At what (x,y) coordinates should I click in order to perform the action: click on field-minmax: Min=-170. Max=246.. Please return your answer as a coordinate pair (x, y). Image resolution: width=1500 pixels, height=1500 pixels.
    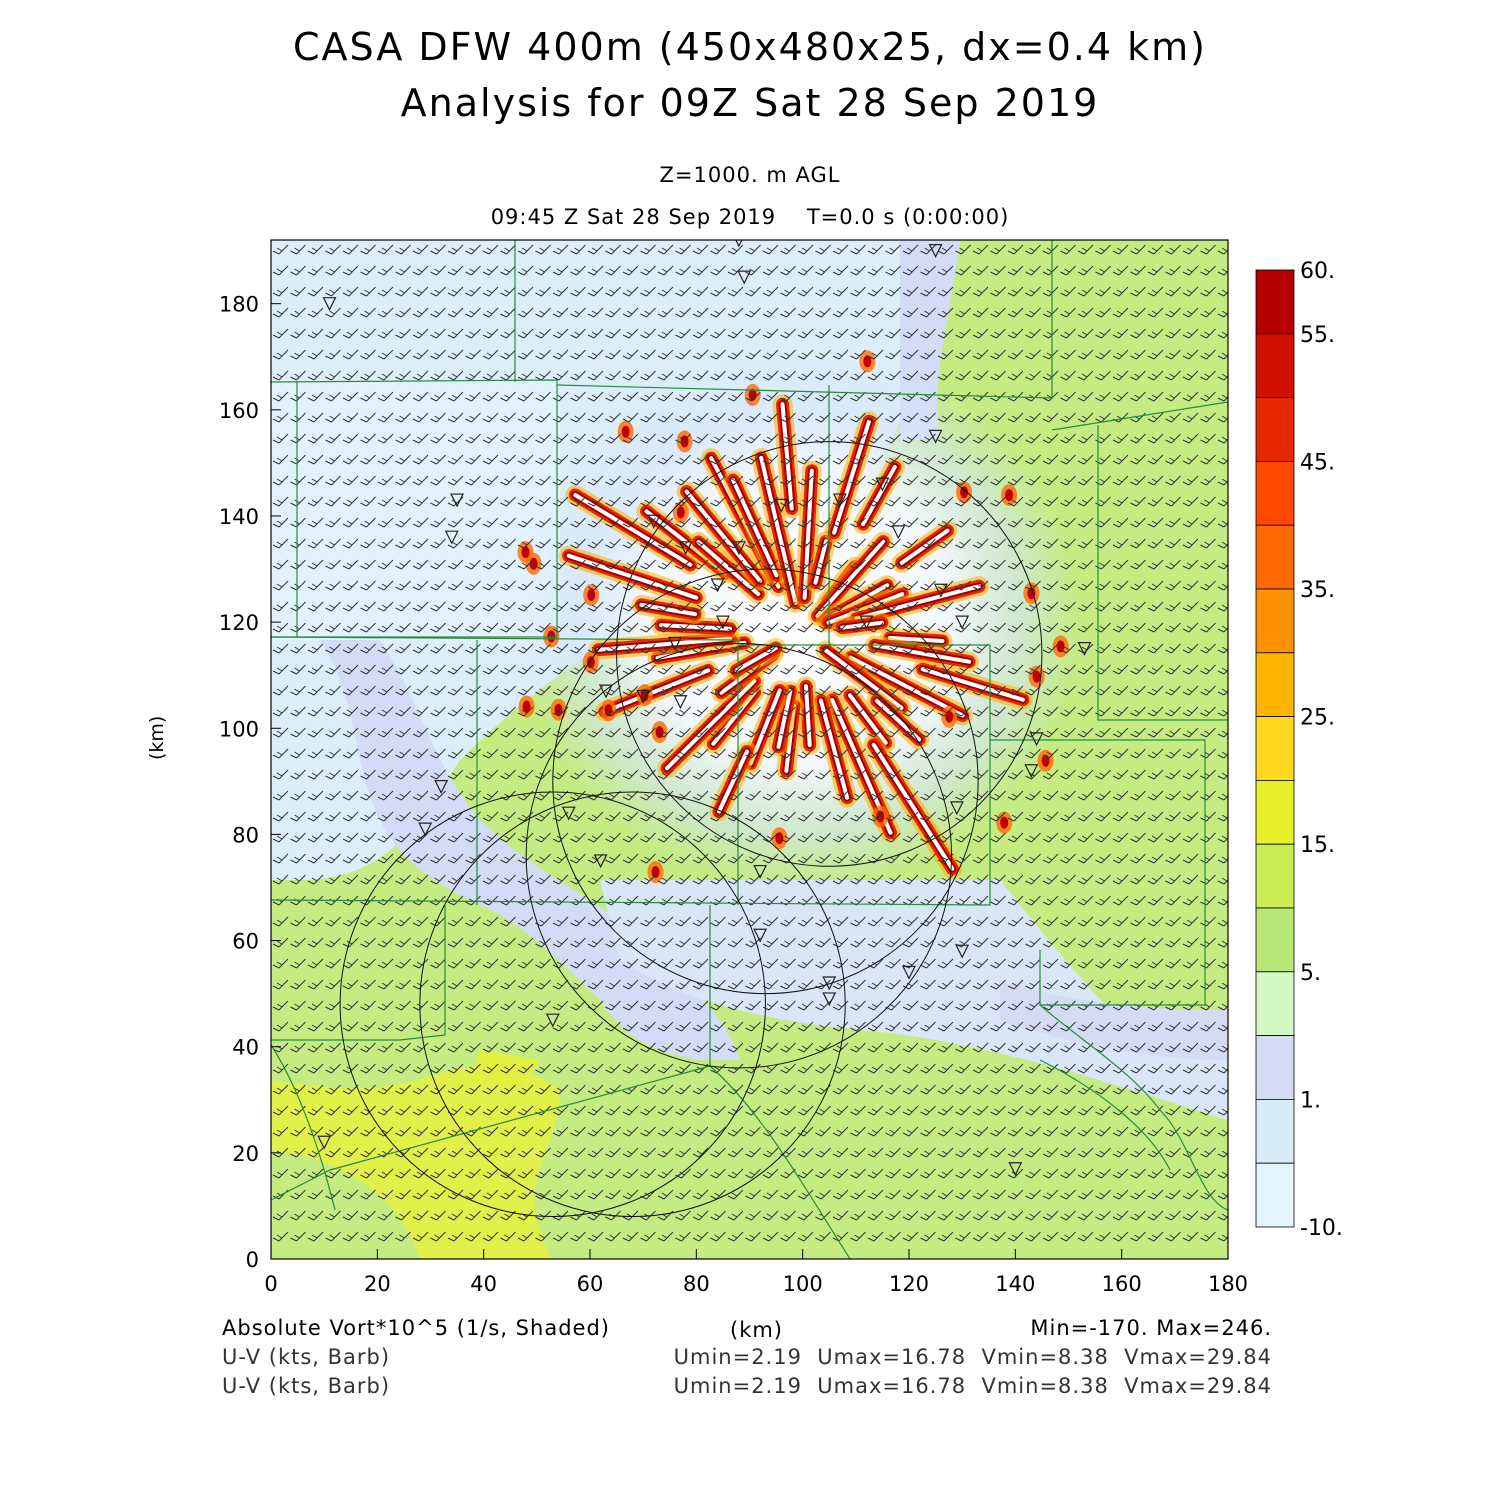
    Looking at the image, I should click on (1151, 1328).